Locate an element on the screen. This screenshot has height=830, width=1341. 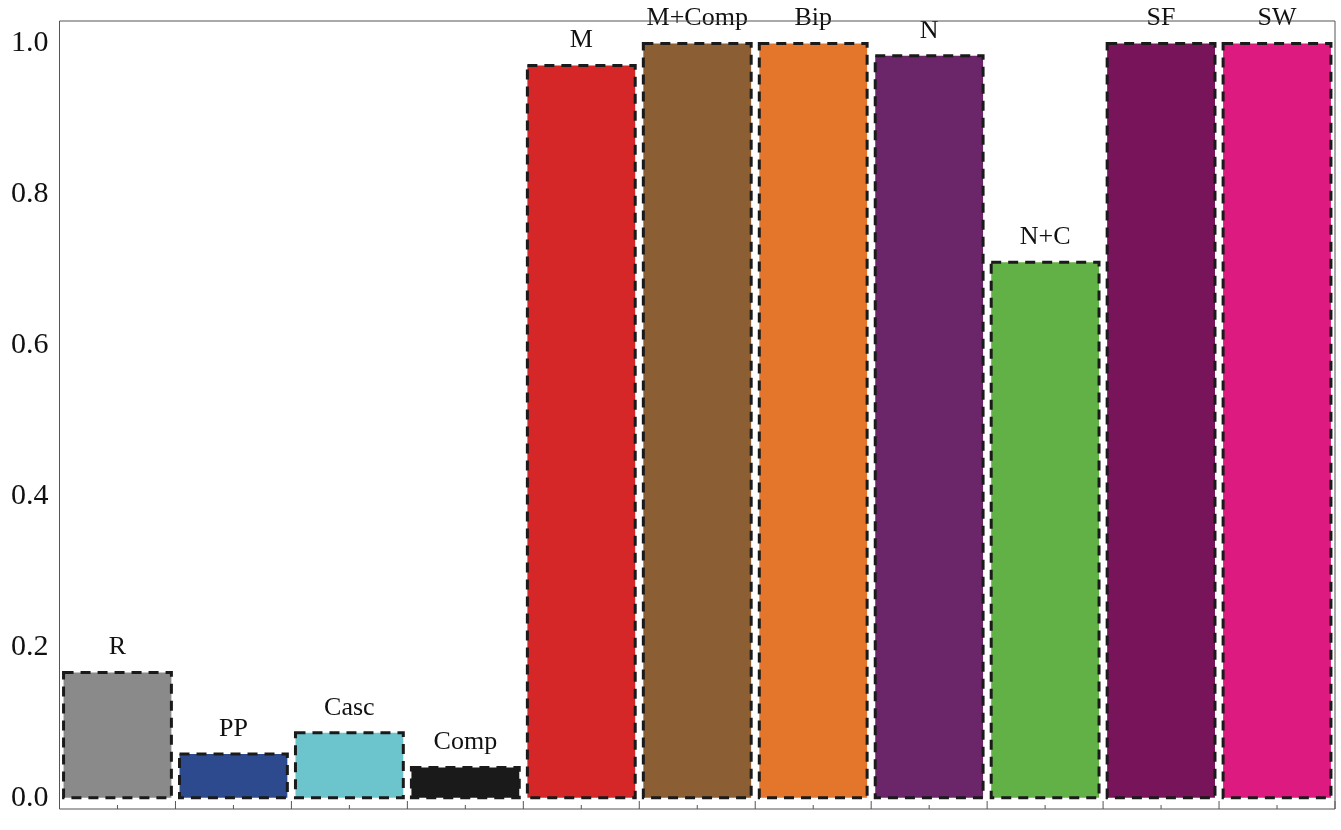
x-tick-label: Casc is located at coordinates (349, 706).